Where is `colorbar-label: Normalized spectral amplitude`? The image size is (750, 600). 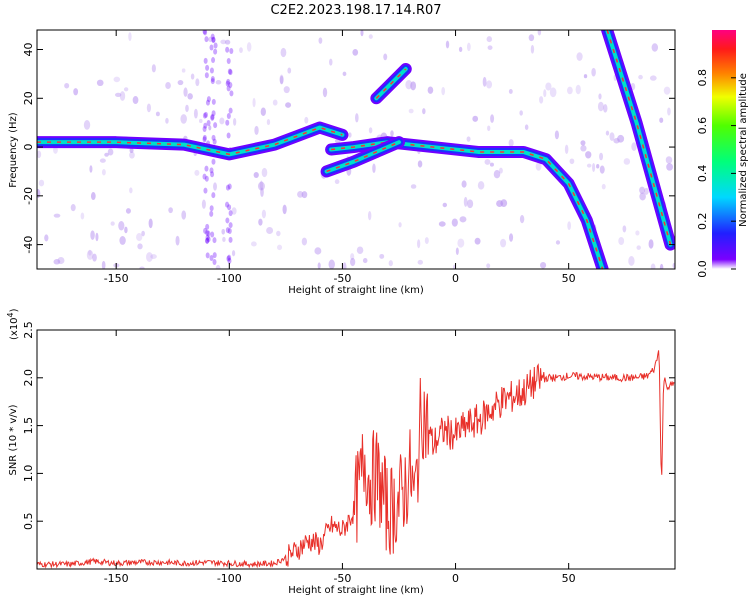 colorbar-label: Normalized spectral amplitude is located at coordinates (743, 150).